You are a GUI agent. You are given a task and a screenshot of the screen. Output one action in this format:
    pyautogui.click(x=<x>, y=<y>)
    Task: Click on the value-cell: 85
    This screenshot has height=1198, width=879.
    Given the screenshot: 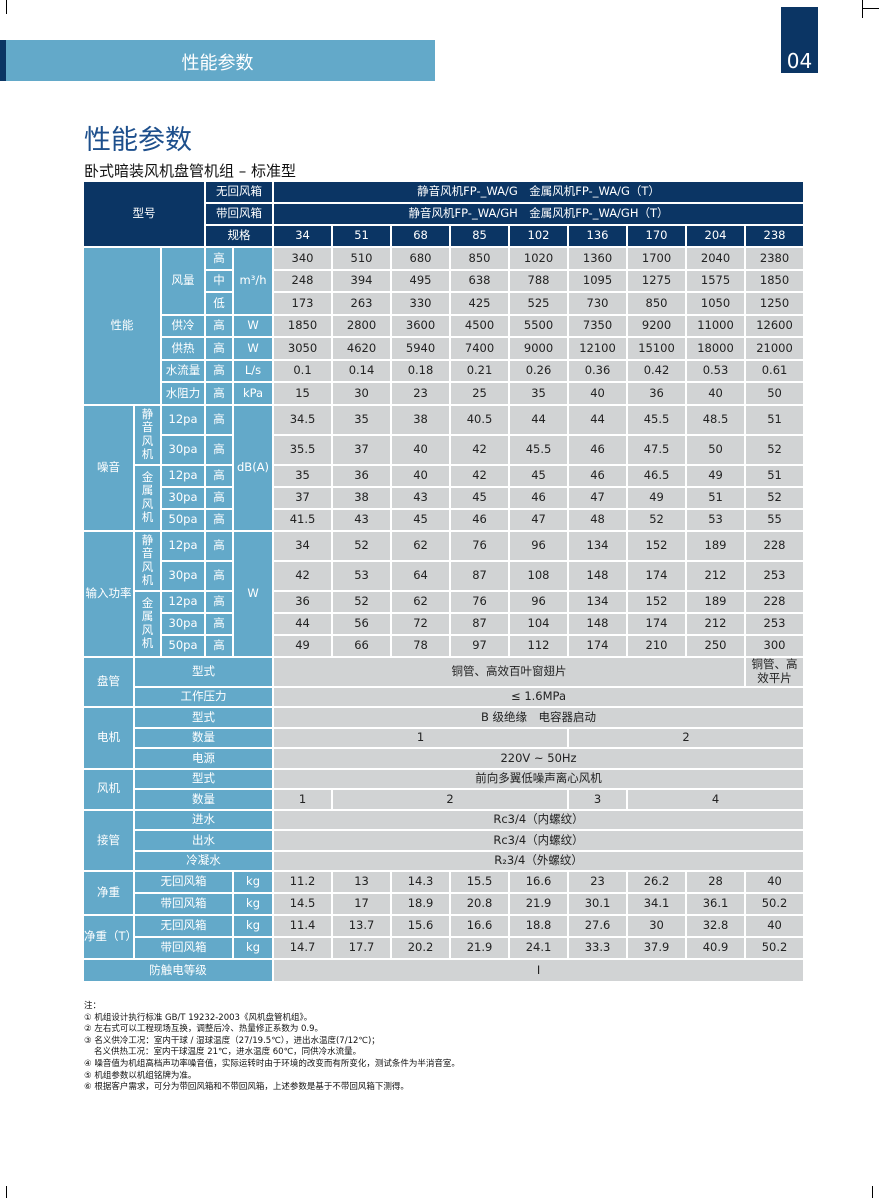 What is the action you would take?
    pyautogui.click(x=480, y=236)
    